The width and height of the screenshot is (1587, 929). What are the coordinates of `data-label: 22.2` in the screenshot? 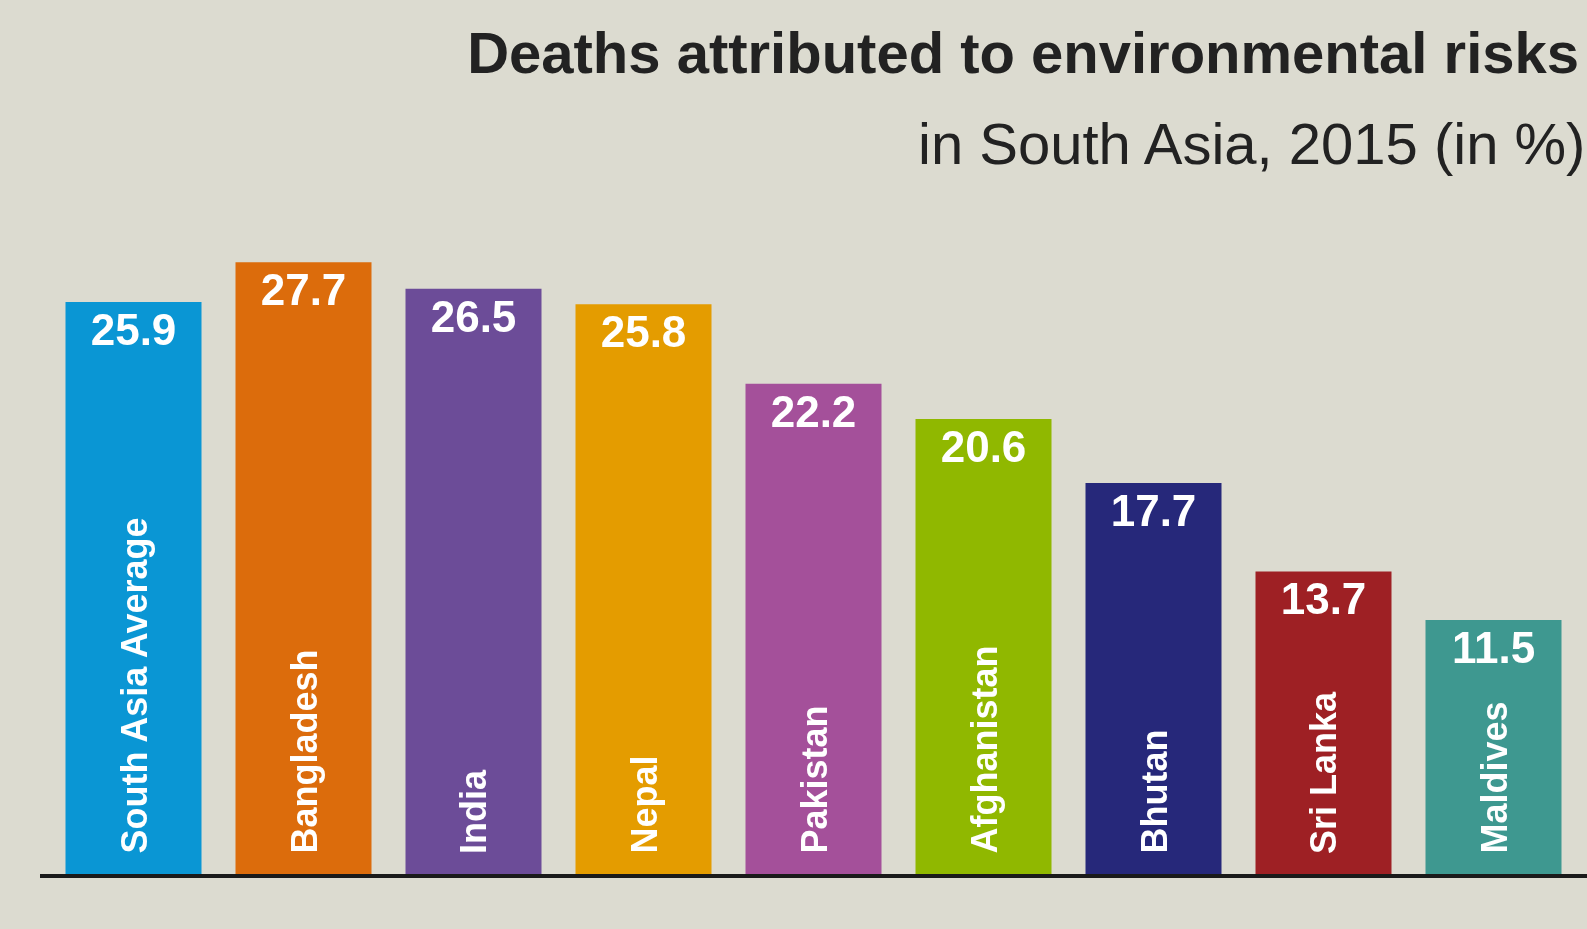 It's located at (813, 411).